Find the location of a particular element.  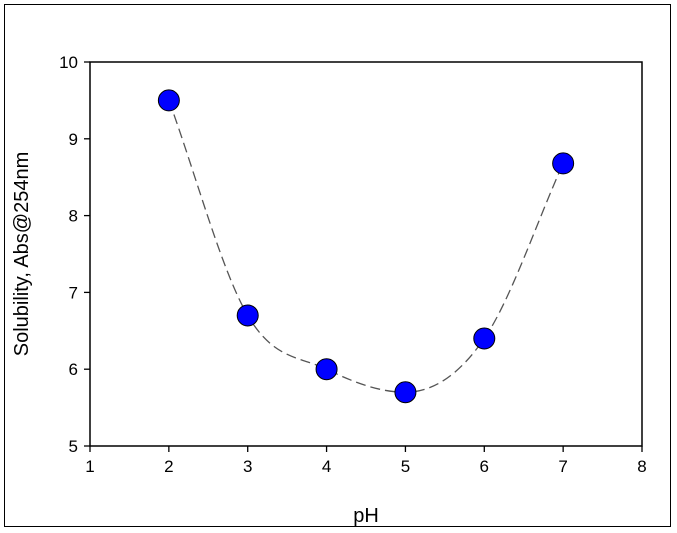

y-tick-label: 9 is located at coordinates (73, 139).